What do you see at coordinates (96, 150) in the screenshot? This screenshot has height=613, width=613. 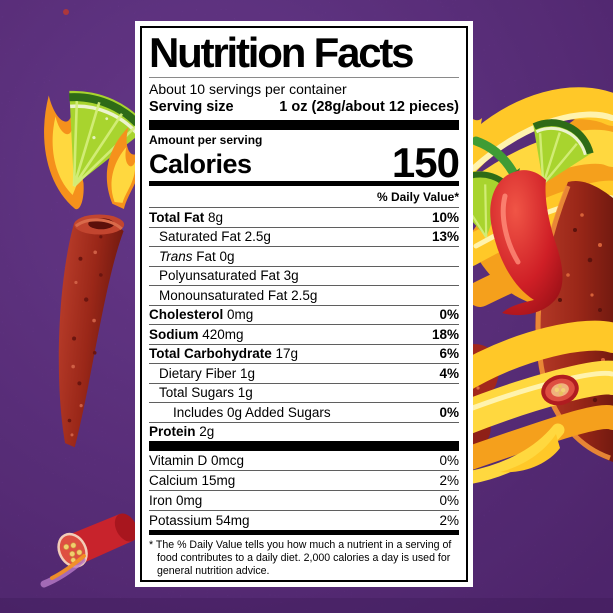 I see `lime-wedge-flame-art` at bounding box center [96, 150].